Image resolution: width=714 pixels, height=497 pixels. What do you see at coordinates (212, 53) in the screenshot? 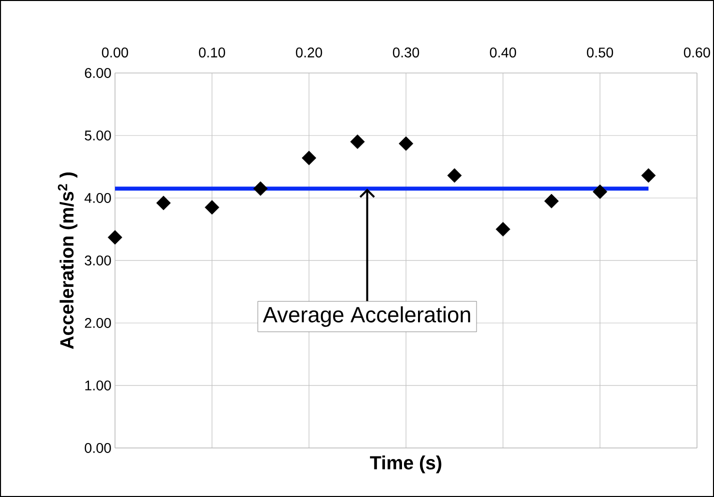
I see `x-tick-label: 0.10` at bounding box center [212, 53].